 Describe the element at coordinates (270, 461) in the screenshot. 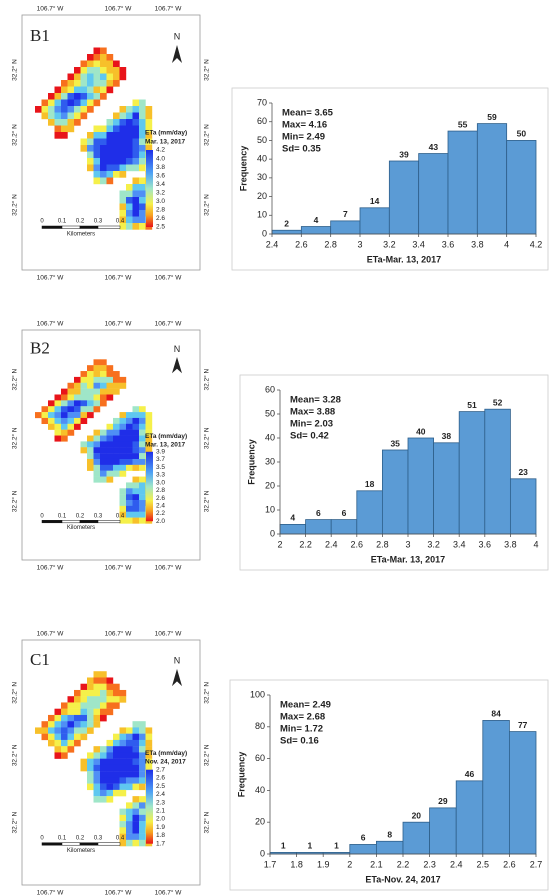

I see `y-tick-label: 30` at that location.